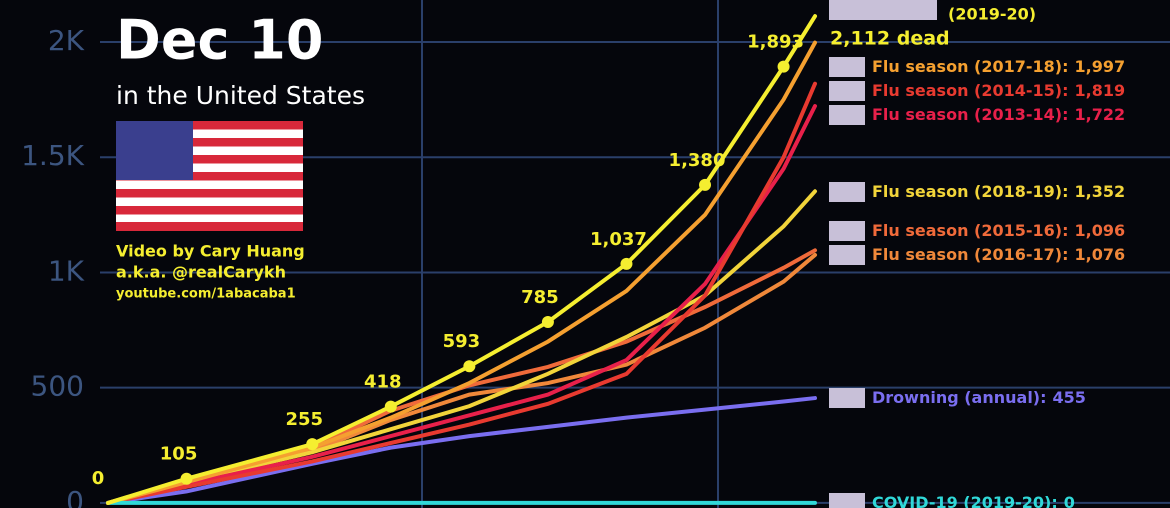 The image size is (1170, 508). I want to click on value-label: 1,893, so click(775, 42).